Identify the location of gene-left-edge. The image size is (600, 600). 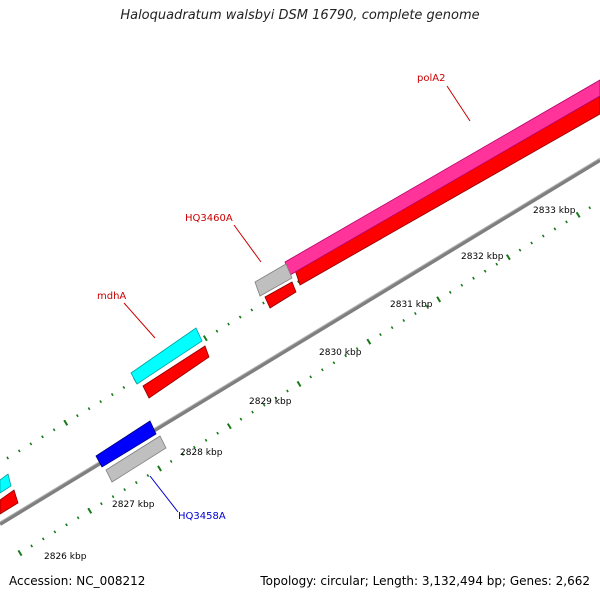
(6, 483).